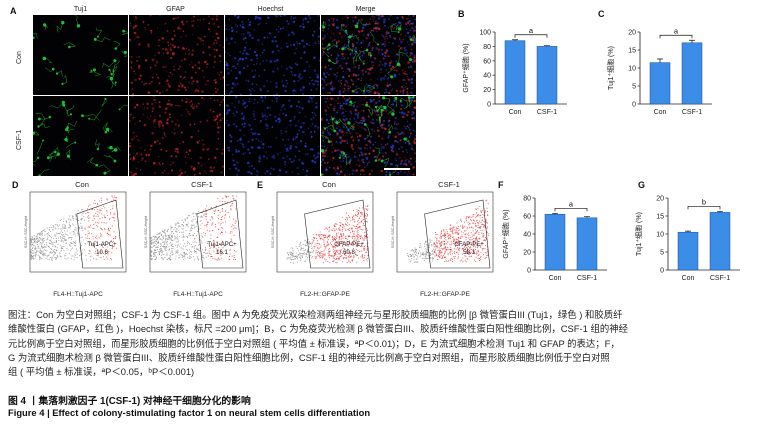 This screenshot has height=425, width=766. Describe the element at coordinates (80, 136) in the screenshot. I see `micrograph-tuj1-csf1` at that location.